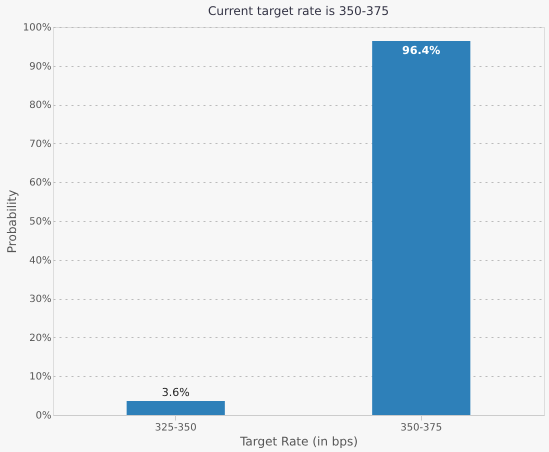  I want to click on y-tick-label: 50%, so click(40, 222).